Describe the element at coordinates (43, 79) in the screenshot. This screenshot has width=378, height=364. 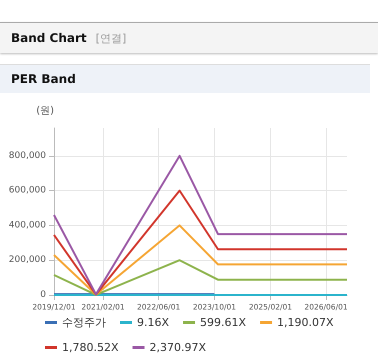
I see `chart-subtitle: PER Band` at that location.